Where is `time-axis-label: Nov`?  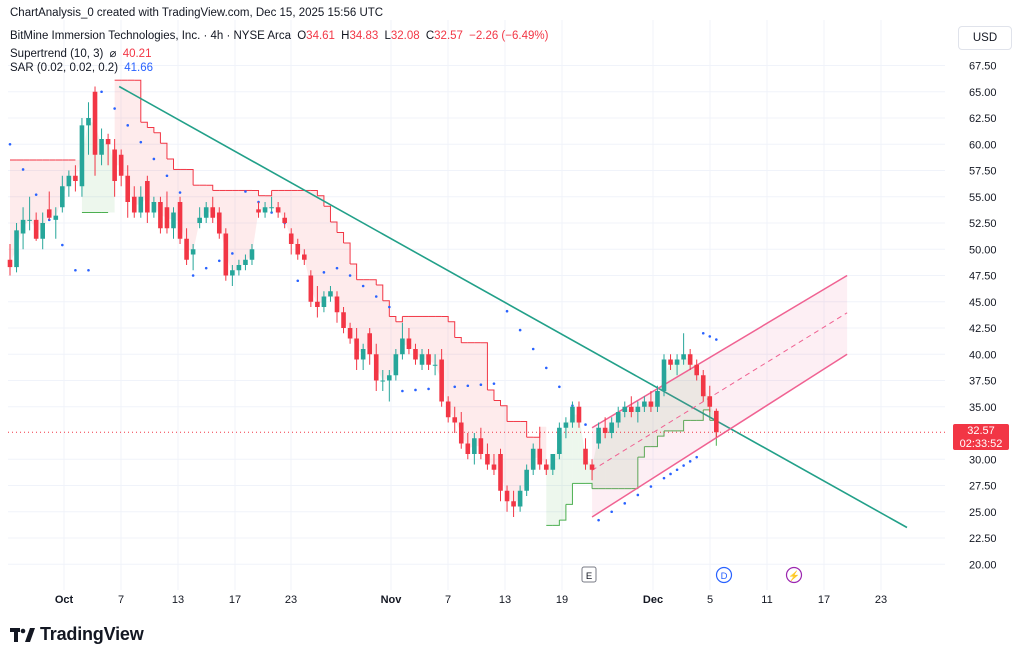
time-axis-label: Nov is located at coordinates (392, 600).